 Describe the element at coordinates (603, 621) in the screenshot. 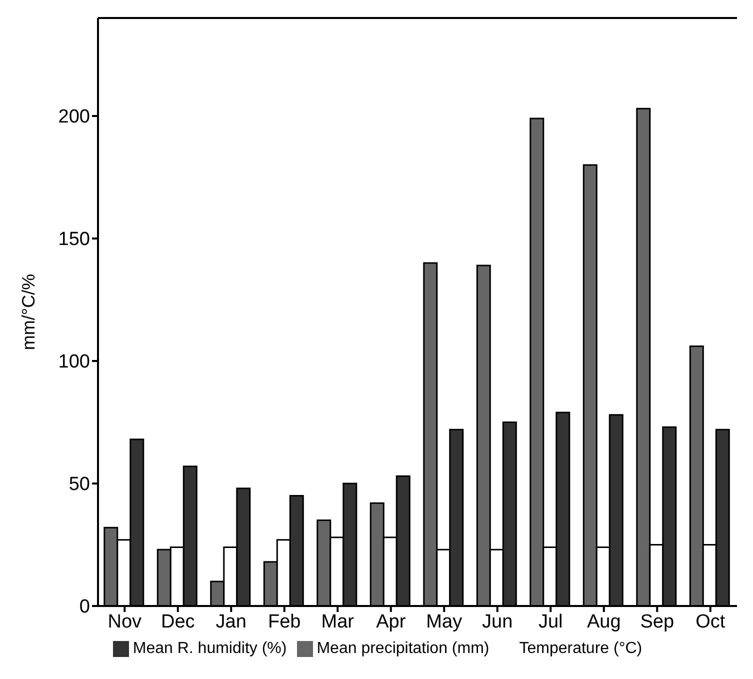

I see `x-tick-label: Aug` at that location.